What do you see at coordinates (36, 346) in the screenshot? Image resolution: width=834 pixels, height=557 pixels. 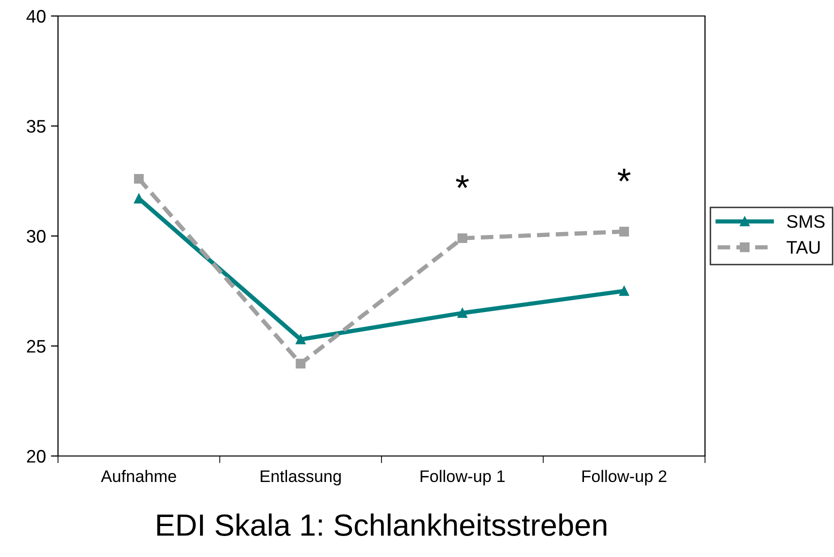 I see `y-tick-label: 25` at bounding box center [36, 346].